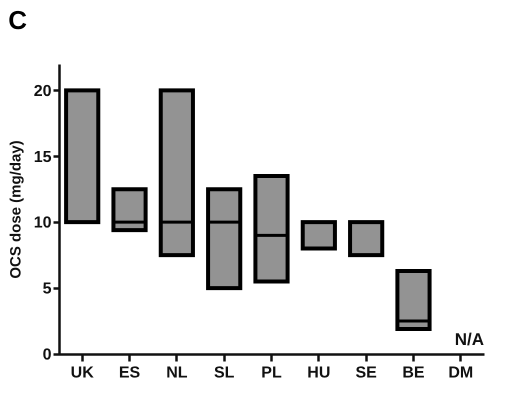 The width and height of the screenshot is (518, 417). What do you see at coordinates (43, 91) in the screenshot?
I see `y-tick-label: 20` at bounding box center [43, 91].